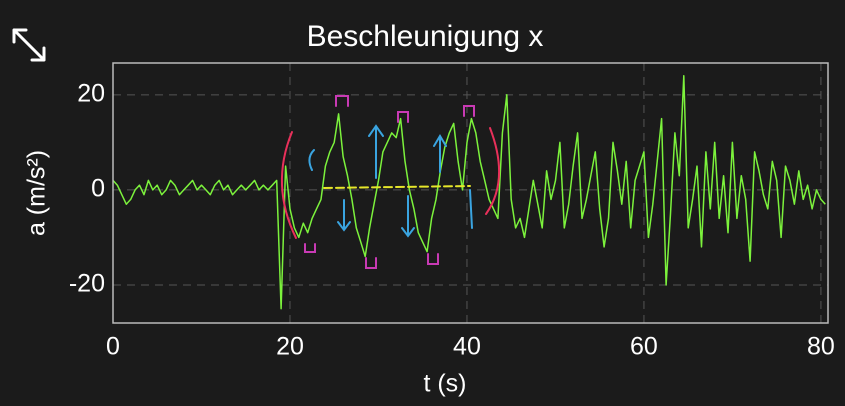  Describe the element at coordinates (467, 347) in the screenshot. I see `x-tick-label: 40` at that location.